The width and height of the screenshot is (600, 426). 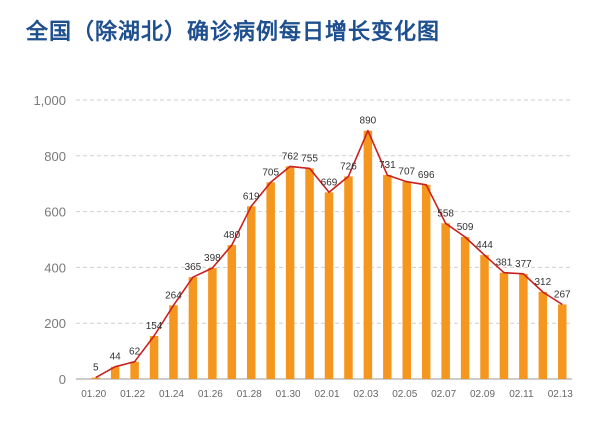 I want to click on data-label: 762, so click(x=290, y=156).